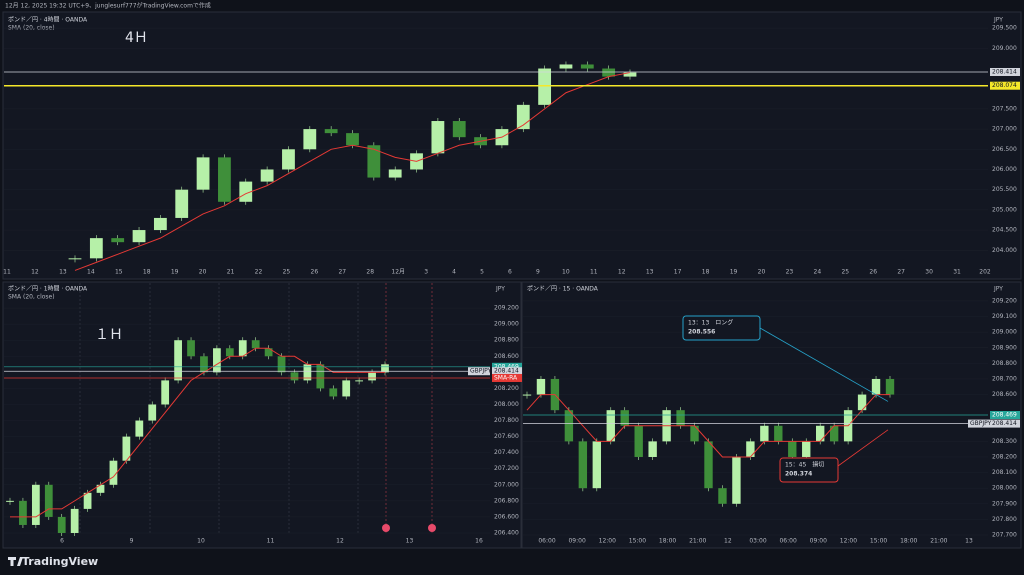 This screenshot has height=575, width=1024. I want to click on timeframe-label: 4Ｈ, so click(136, 38).